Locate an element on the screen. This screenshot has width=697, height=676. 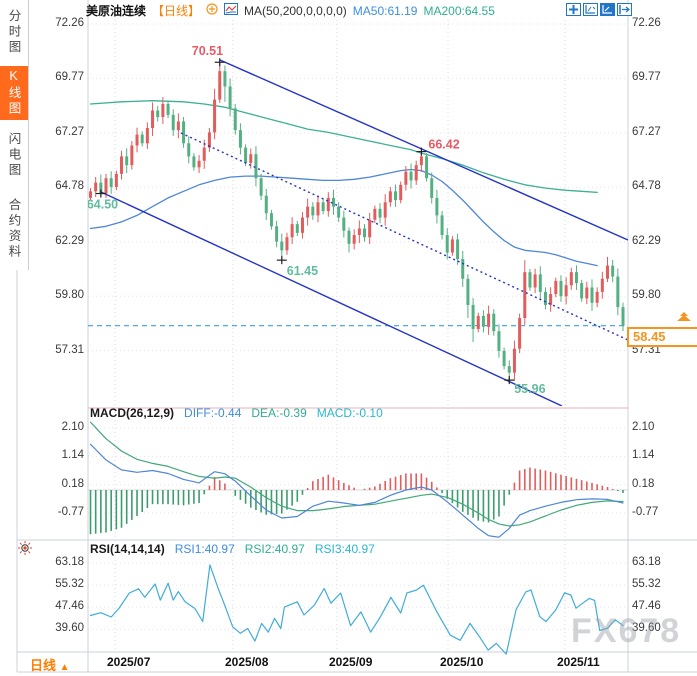
rsi-panel is located at coordinates (356, 609).